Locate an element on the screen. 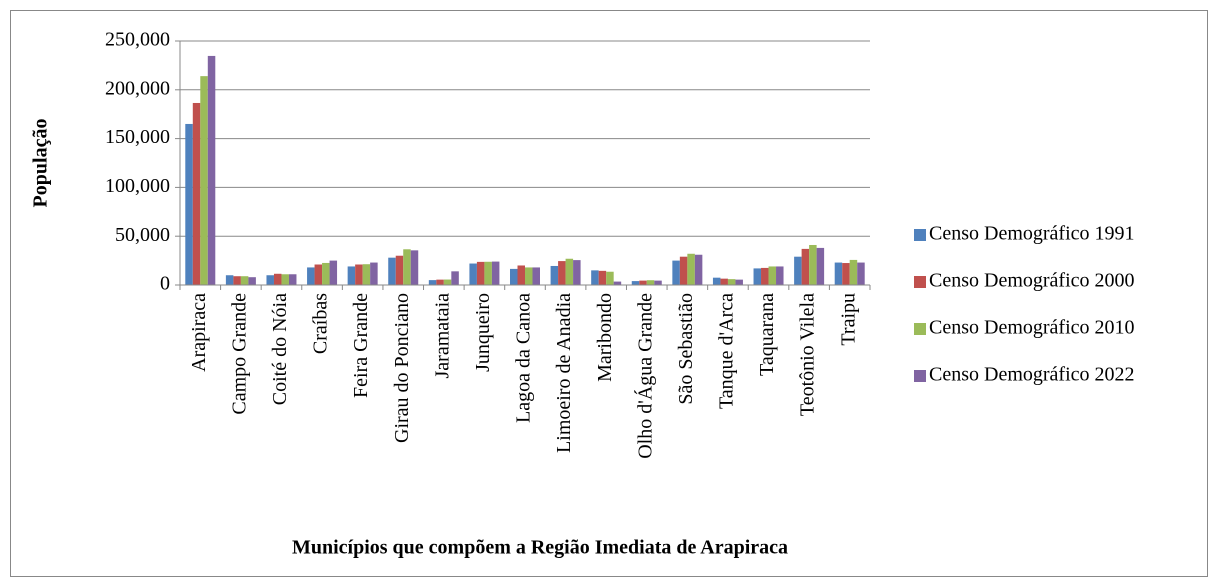  x-tick-label: Junqueiro is located at coordinates (483, 332).